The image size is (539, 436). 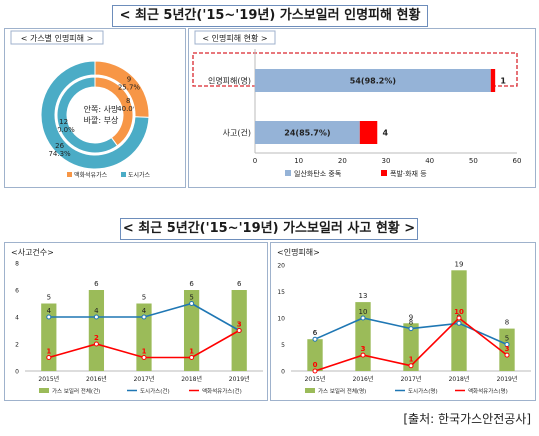 What do you see at coordinates (488, 391) in the screenshot?
I see `legend-label: 액화석유가스(명)` at bounding box center [488, 391].